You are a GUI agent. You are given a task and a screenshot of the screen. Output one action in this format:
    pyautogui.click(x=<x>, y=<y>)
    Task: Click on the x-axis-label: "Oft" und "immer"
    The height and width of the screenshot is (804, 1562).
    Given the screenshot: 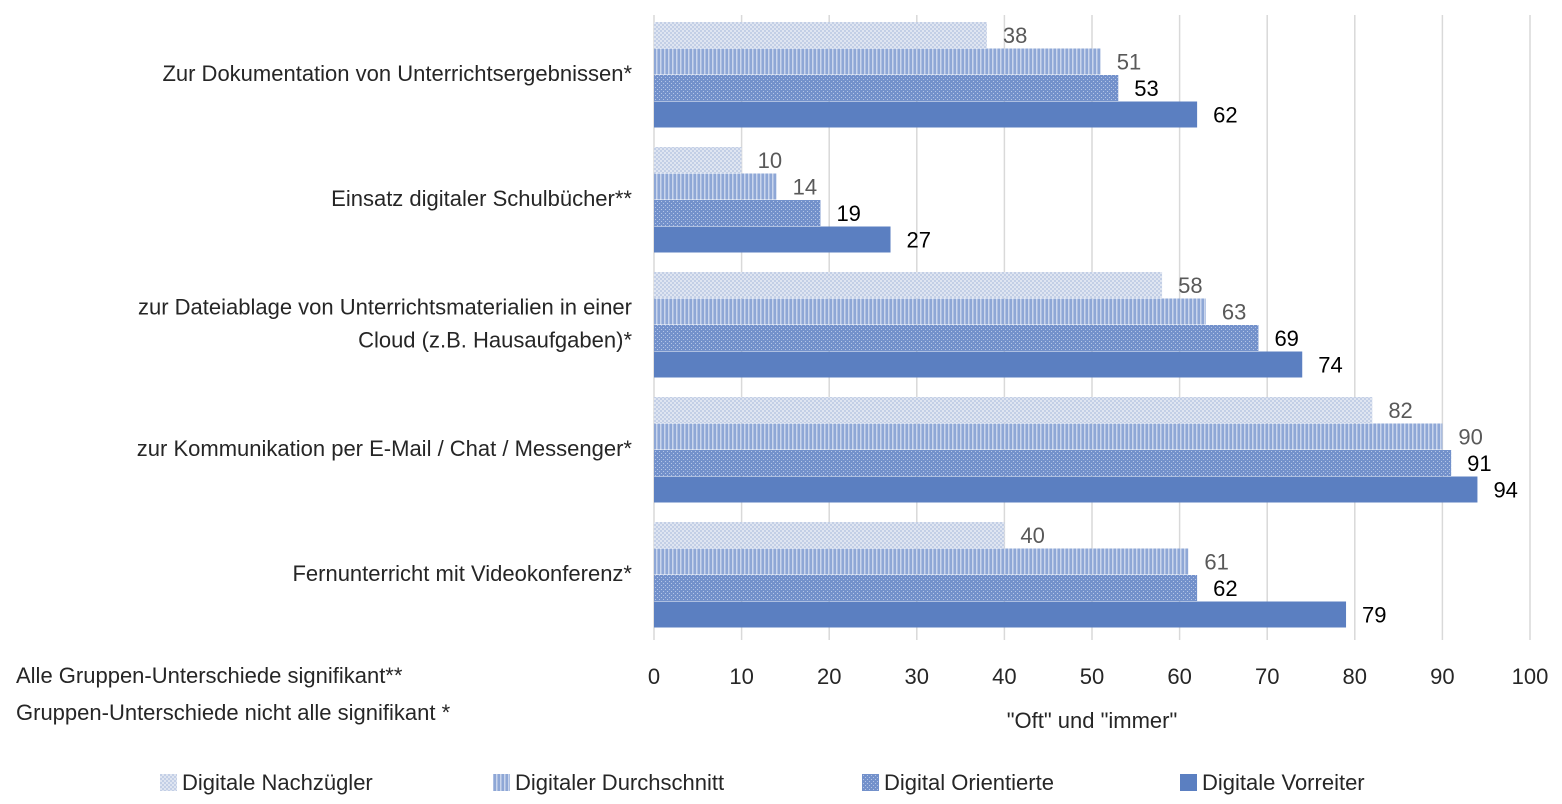 What is the action you would take?
    pyautogui.click(x=1092, y=720)
    